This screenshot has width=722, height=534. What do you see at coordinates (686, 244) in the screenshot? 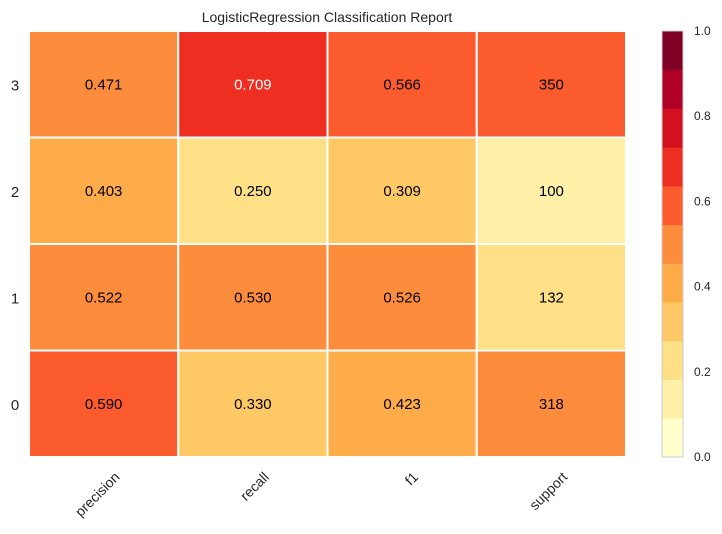
I see `colorbar: 0.0 0.2 0.4 0.6 0.8 1.0` at bounding box center [686, 244].